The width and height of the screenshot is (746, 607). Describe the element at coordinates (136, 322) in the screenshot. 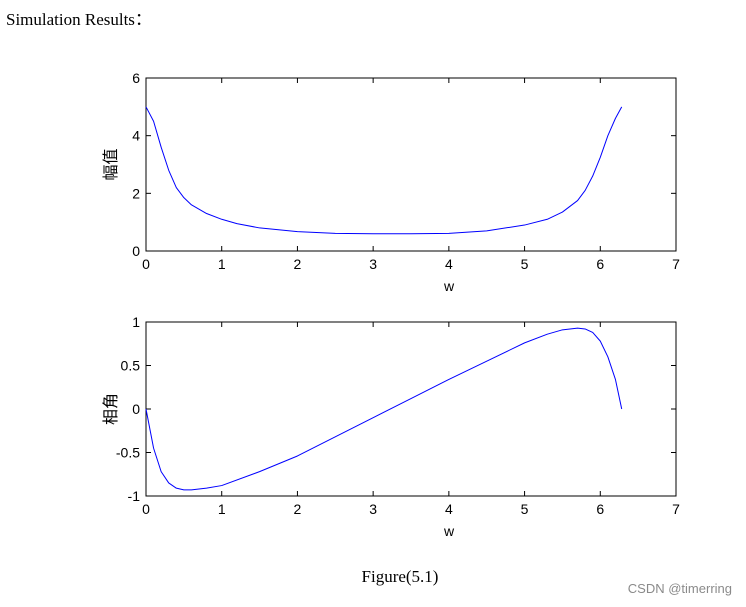

I see `plot2-y-tick-label: 1` at that location.